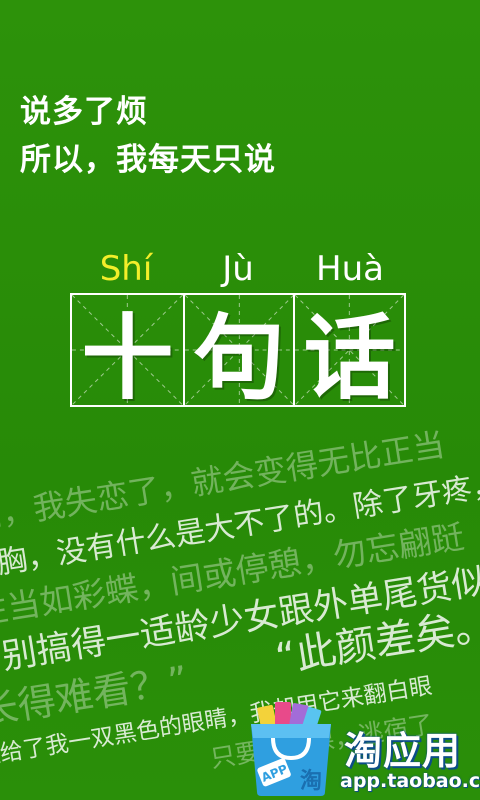 Image resolution: width=480 pixels, height=800 pixels. I want to click on intro-line-2: 所以，我每天只说, so click(148, 160).